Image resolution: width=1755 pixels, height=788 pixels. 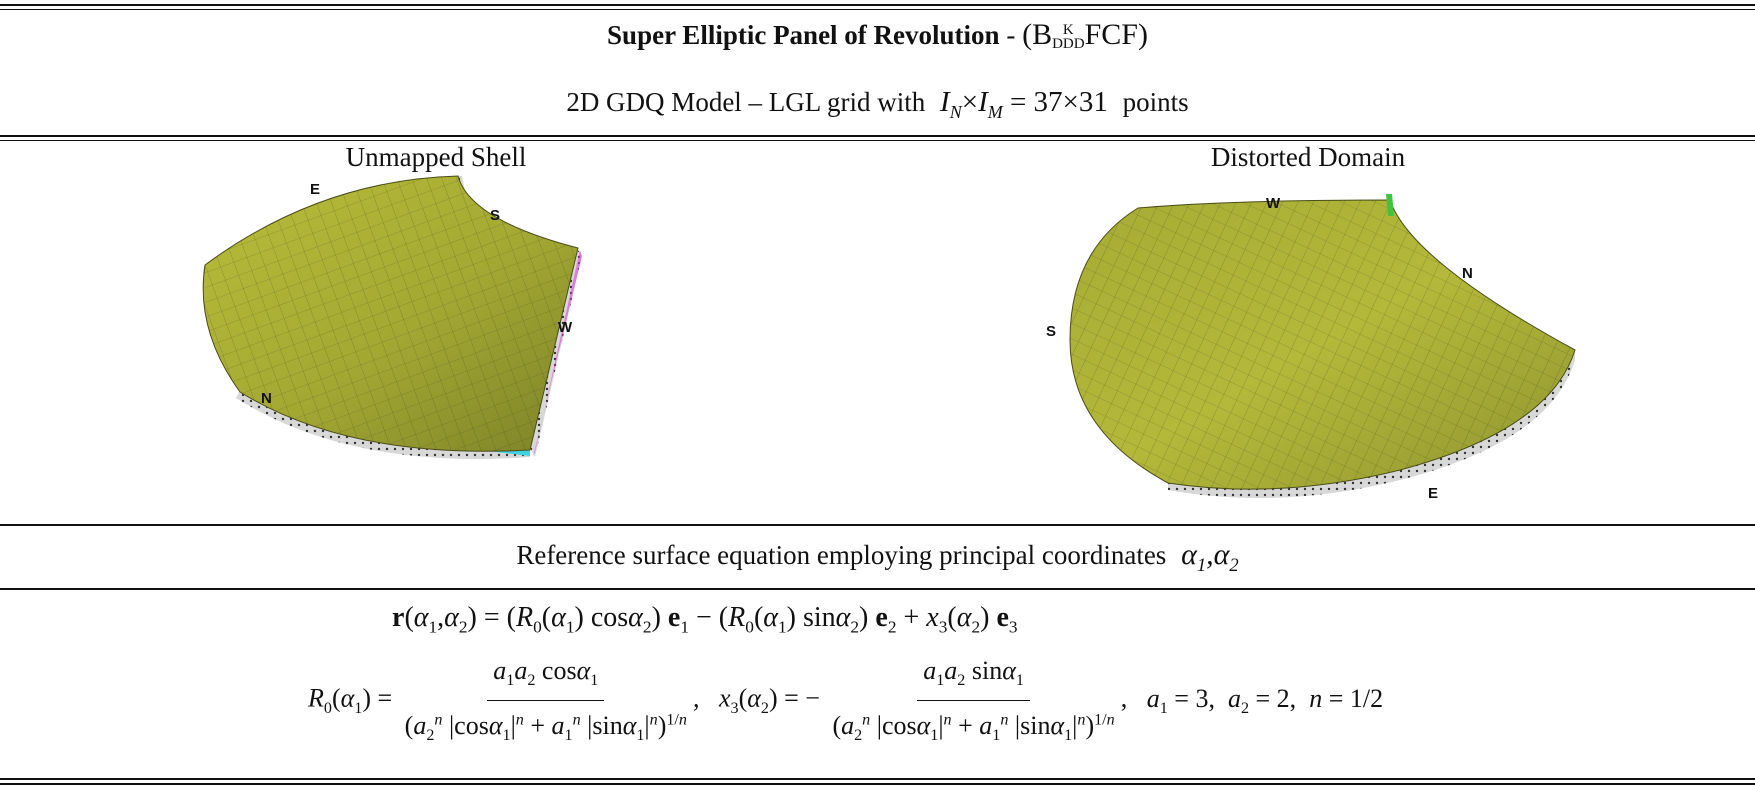 What do you see at coordinates (1390, 205) in the screenshot?
I see `green-edge-marker` at bounding box center [1390, 205].